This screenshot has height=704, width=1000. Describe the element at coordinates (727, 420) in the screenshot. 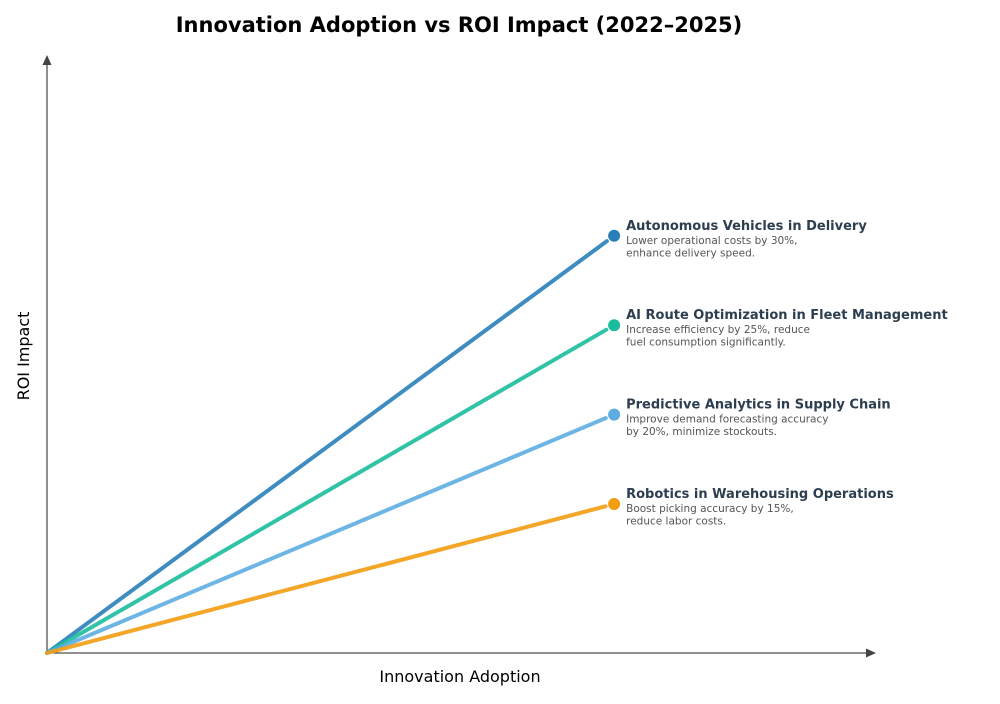

I see `series-description: Improve demand forecasting accuracy` at that location.